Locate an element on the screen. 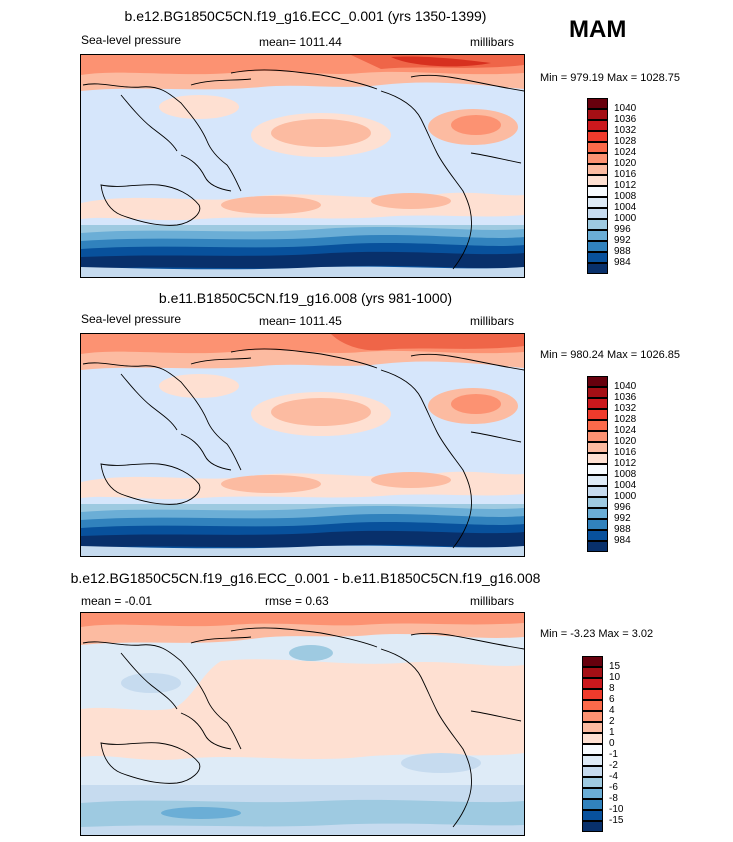 The height and width of the screenshot is (842, 733). colorbar-label: 10 is located at coordinates (615, 677).